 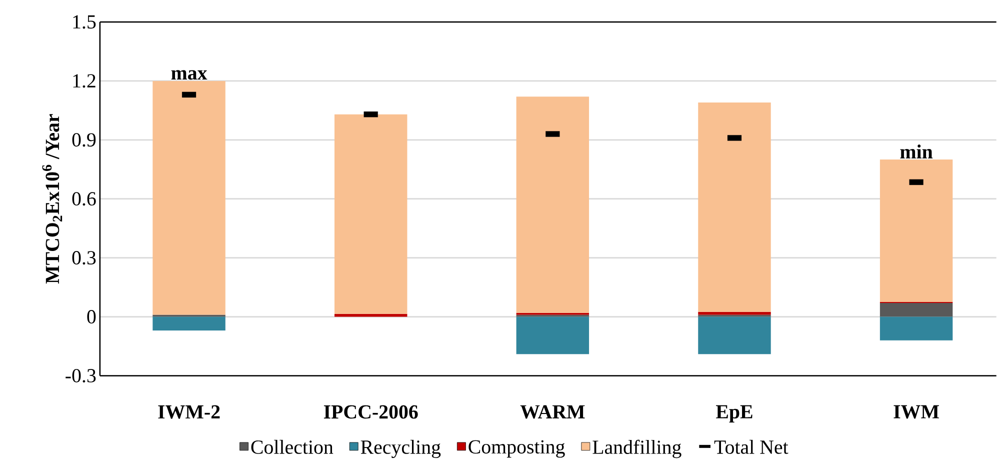 I want to click on legend-label: Total Net, so click(x=751, y=447).